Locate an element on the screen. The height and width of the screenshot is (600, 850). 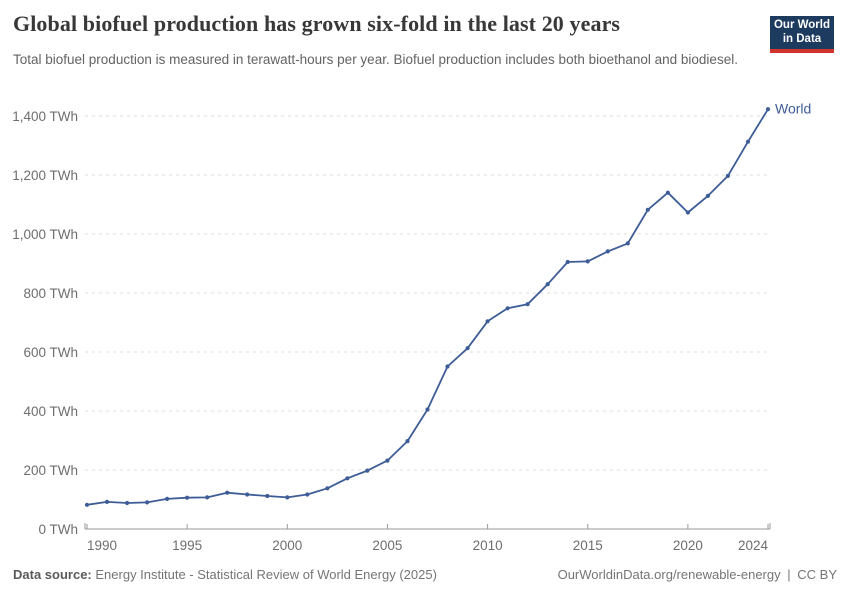
owid-logo-red-bar is located at coordinates (802, 51).